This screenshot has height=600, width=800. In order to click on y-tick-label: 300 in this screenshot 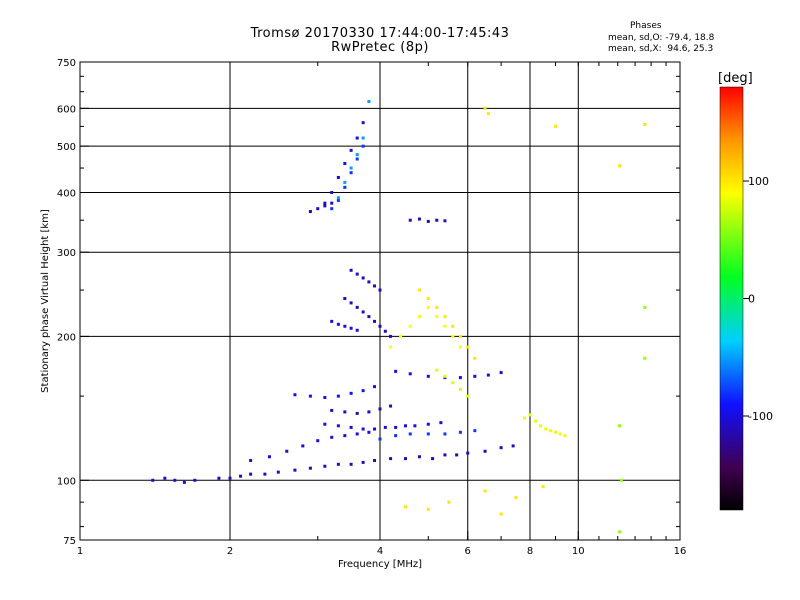, I will do `click(66, 253)`.